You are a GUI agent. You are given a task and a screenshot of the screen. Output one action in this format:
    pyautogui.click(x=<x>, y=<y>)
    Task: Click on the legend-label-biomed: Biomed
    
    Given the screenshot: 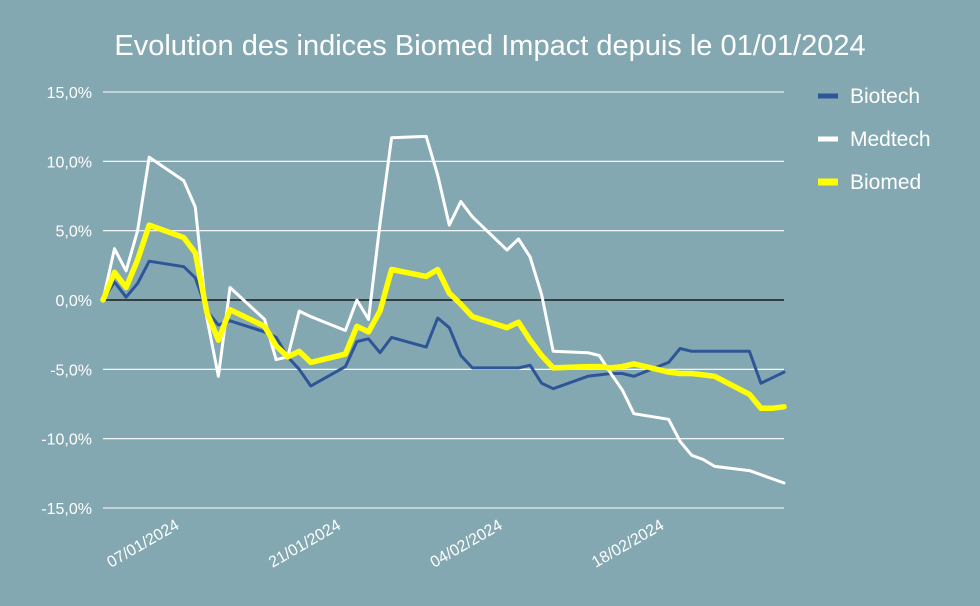 What is the action you would take?
    pyautogui.click(x=885, y=182)
    